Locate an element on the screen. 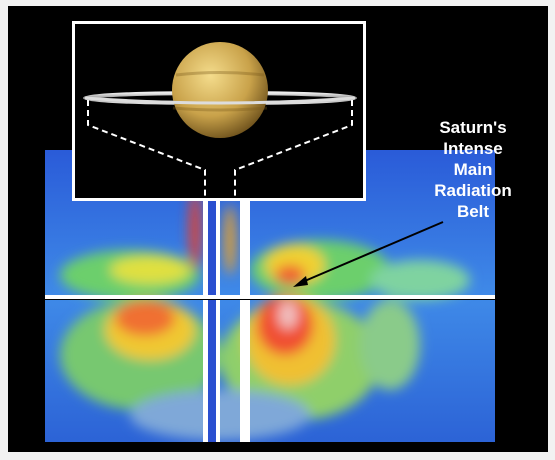 The width and height of the screenshot is (555, 460). saturn is located at coordinates (220, 90).